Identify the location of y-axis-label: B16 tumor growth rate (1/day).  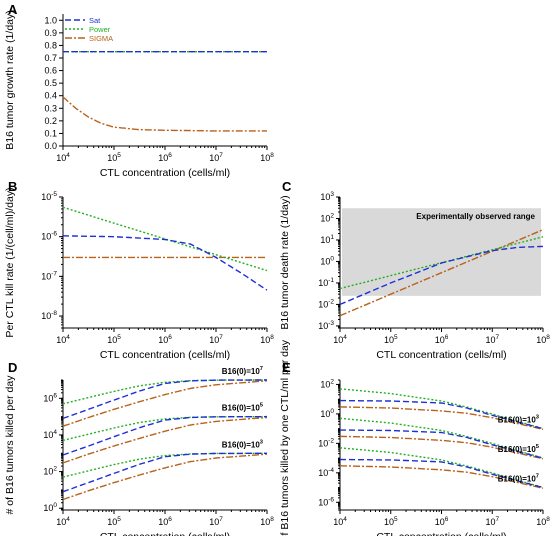
(10, 79).